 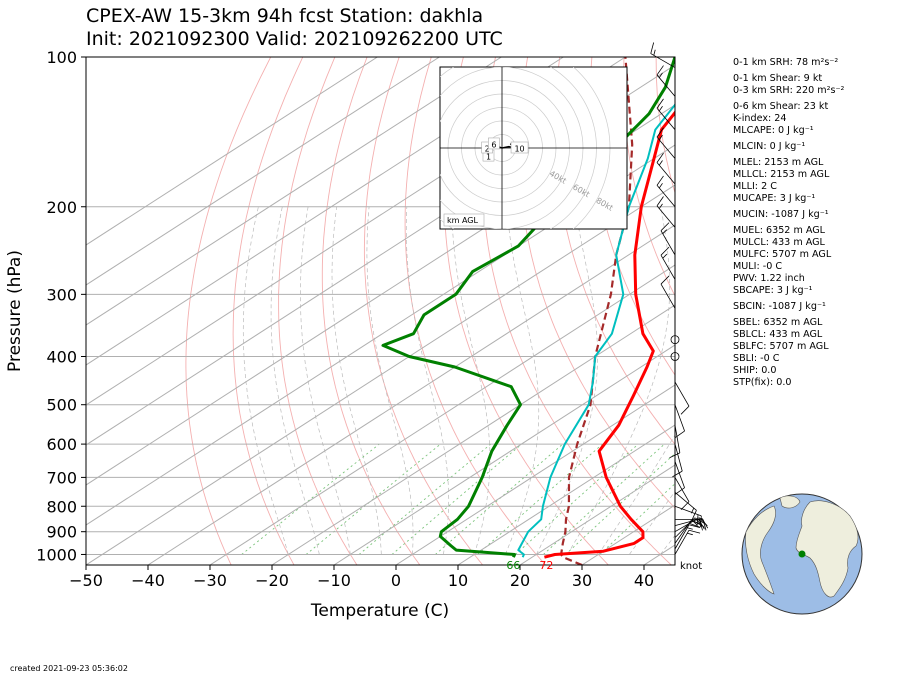 I want to click on x-tick-label: 20, so click(x=520, y=580).